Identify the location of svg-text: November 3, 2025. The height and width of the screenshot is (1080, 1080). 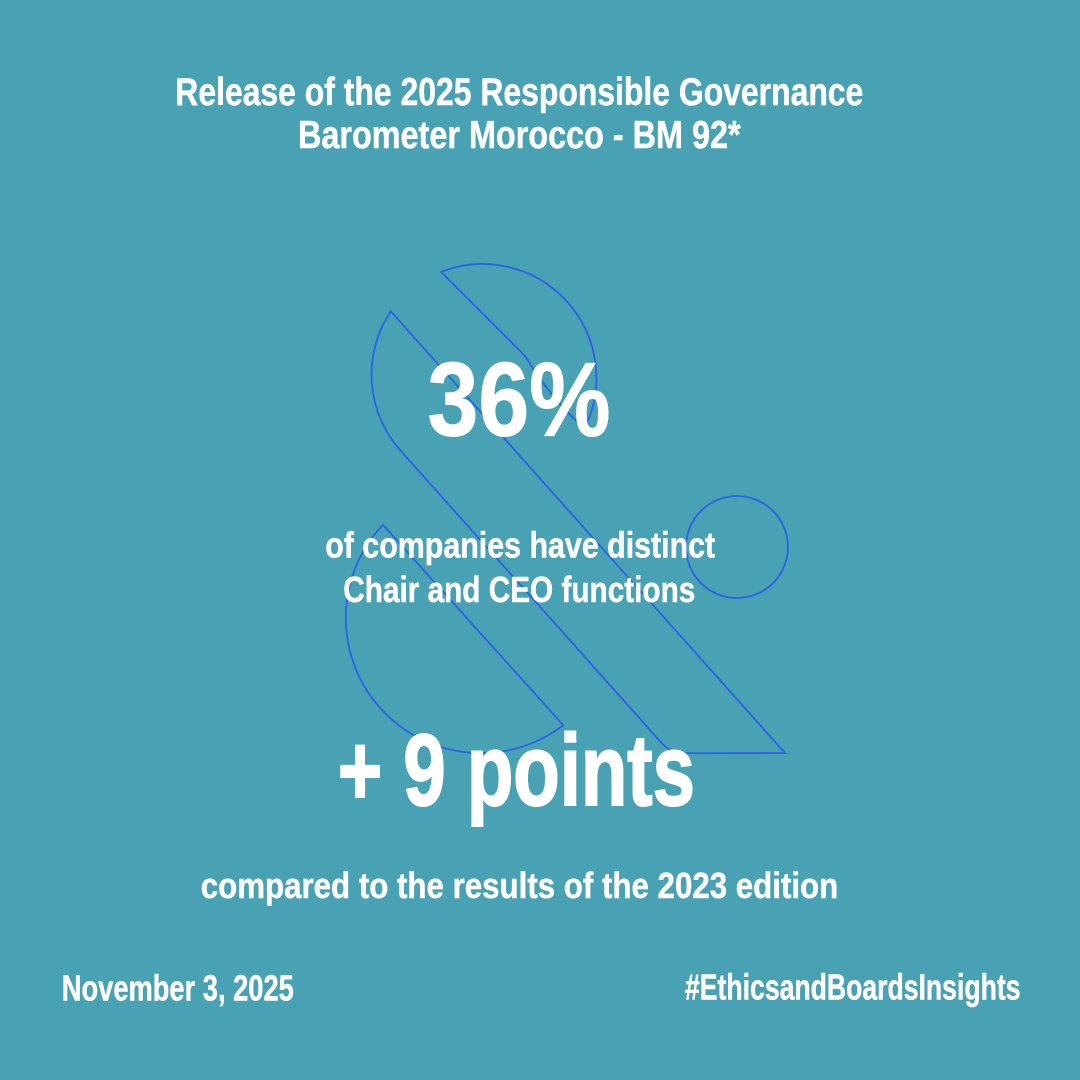
(178, 988).